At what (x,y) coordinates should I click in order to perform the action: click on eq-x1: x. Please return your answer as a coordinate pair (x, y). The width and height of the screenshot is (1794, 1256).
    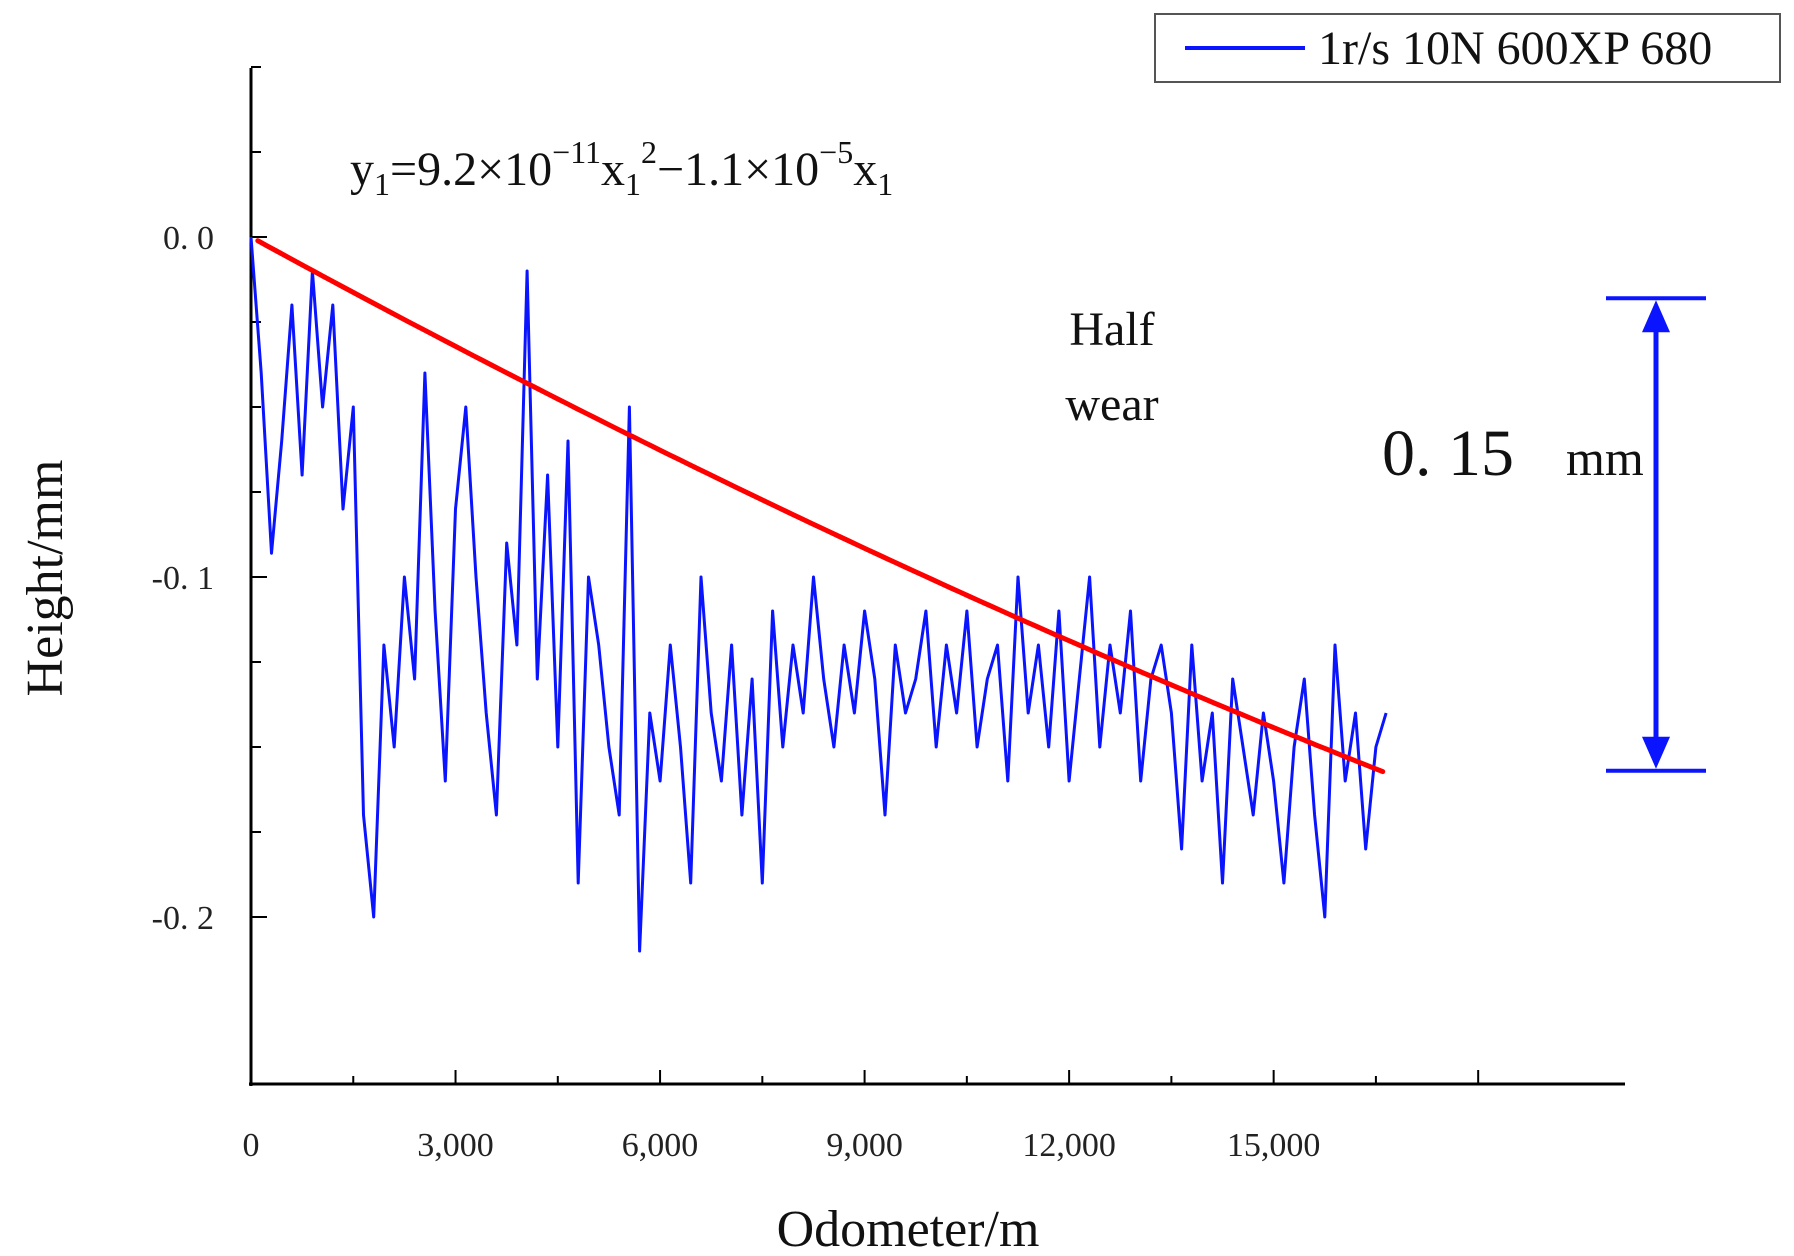
    Looking at the image, I should click on (613, 169).